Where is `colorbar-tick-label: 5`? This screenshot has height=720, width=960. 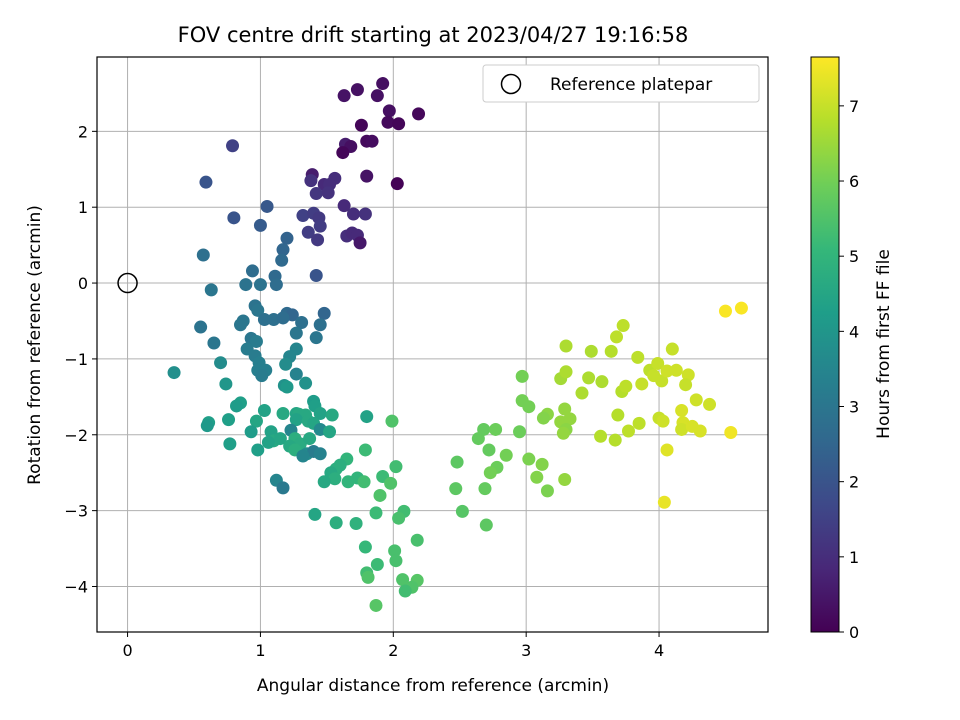 colorbar-tick-label: 5 is located at coordinates (854, 256).